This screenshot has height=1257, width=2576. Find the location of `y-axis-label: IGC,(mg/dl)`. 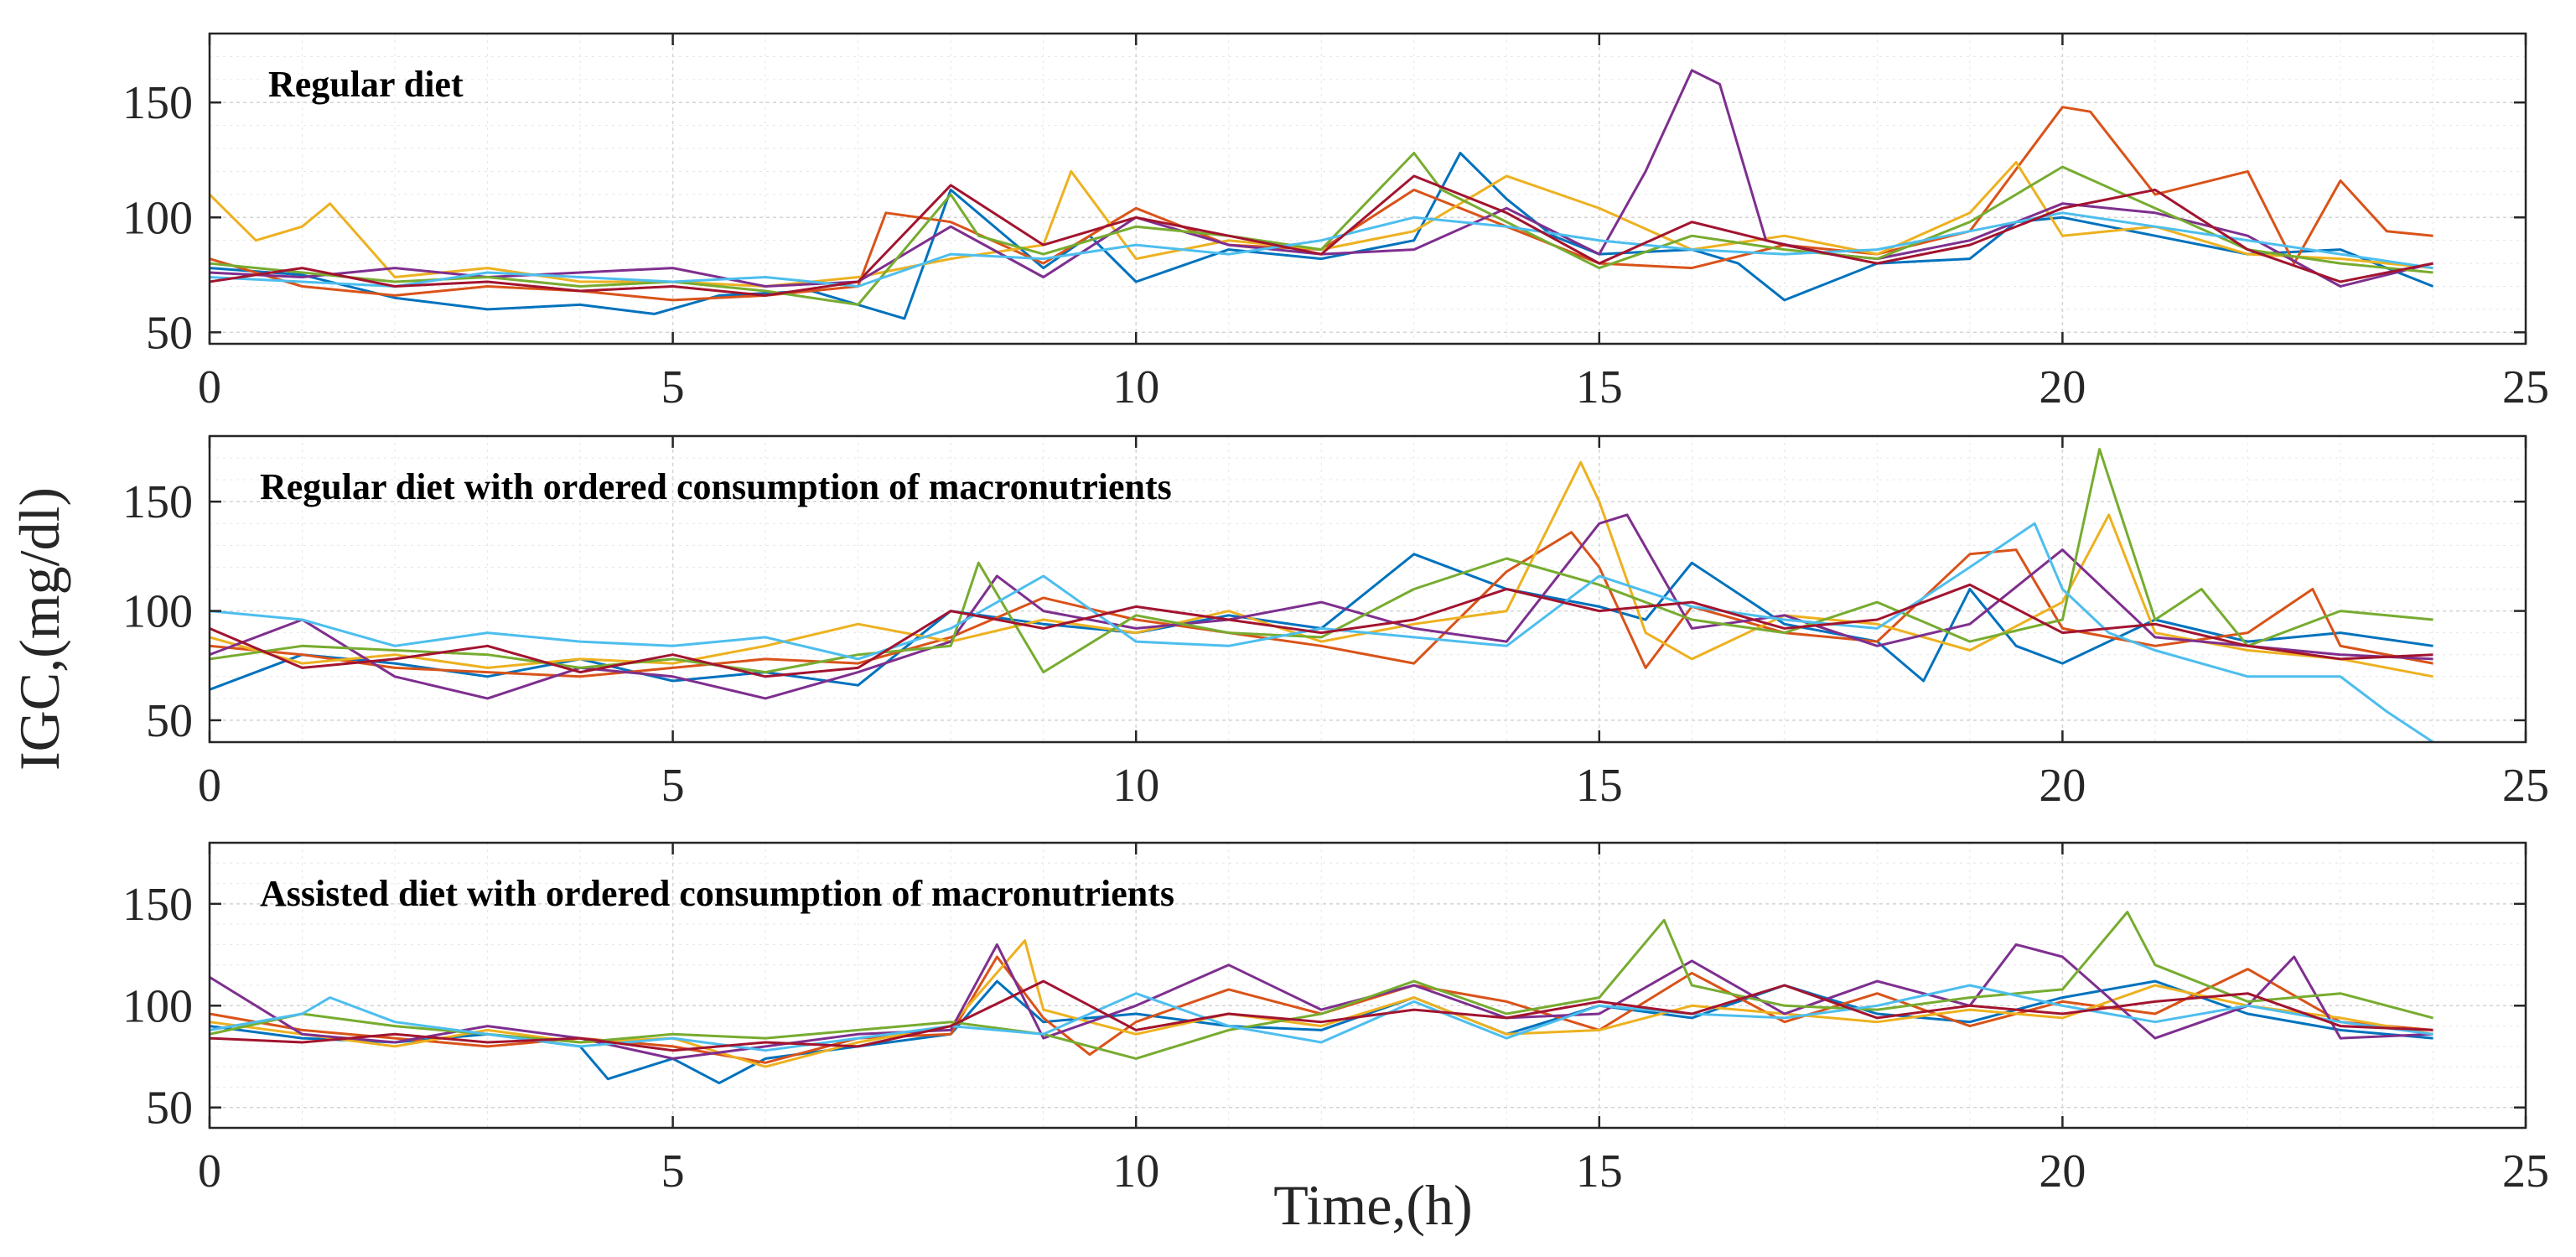

y-axis-label: IGC,(mg/dl) is located at coordinates (39, 629).